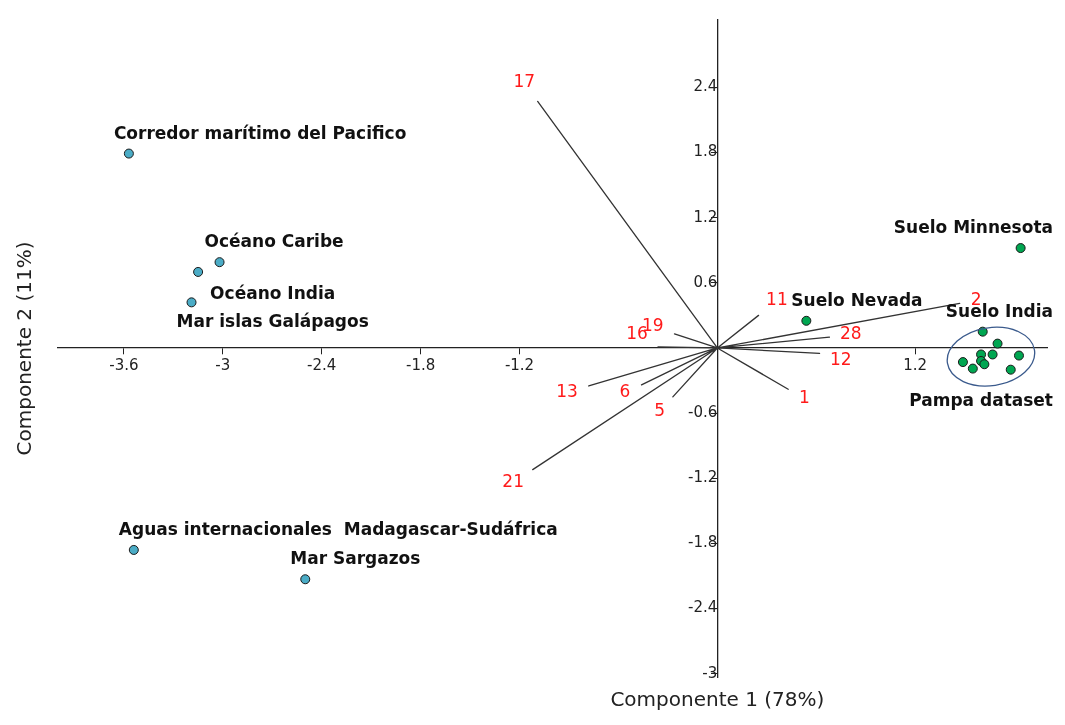  I want to click on annotation: Pampa dataset, so click(981, 399).